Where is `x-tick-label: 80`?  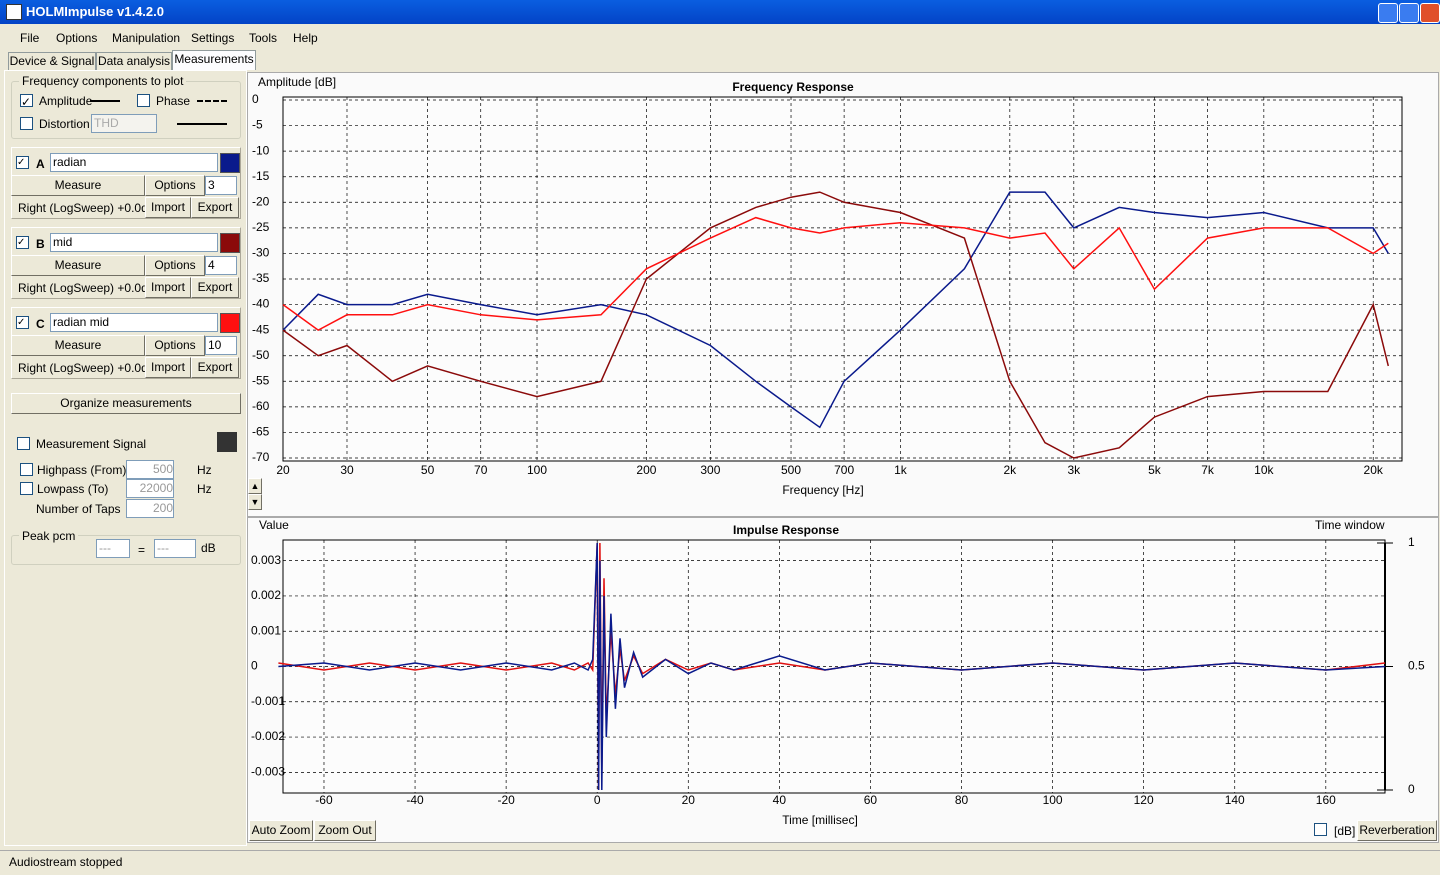 x-tick-label: 80 is located at coordinates (962, 800).